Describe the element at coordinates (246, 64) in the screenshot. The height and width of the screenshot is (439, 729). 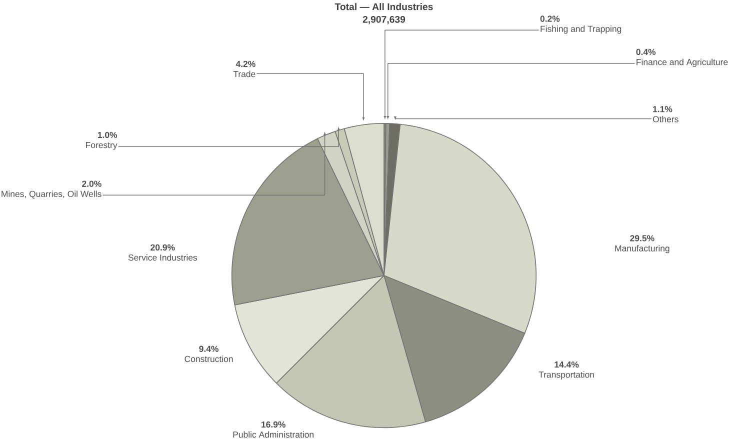
I see `data-label: 4.2%` at that location.